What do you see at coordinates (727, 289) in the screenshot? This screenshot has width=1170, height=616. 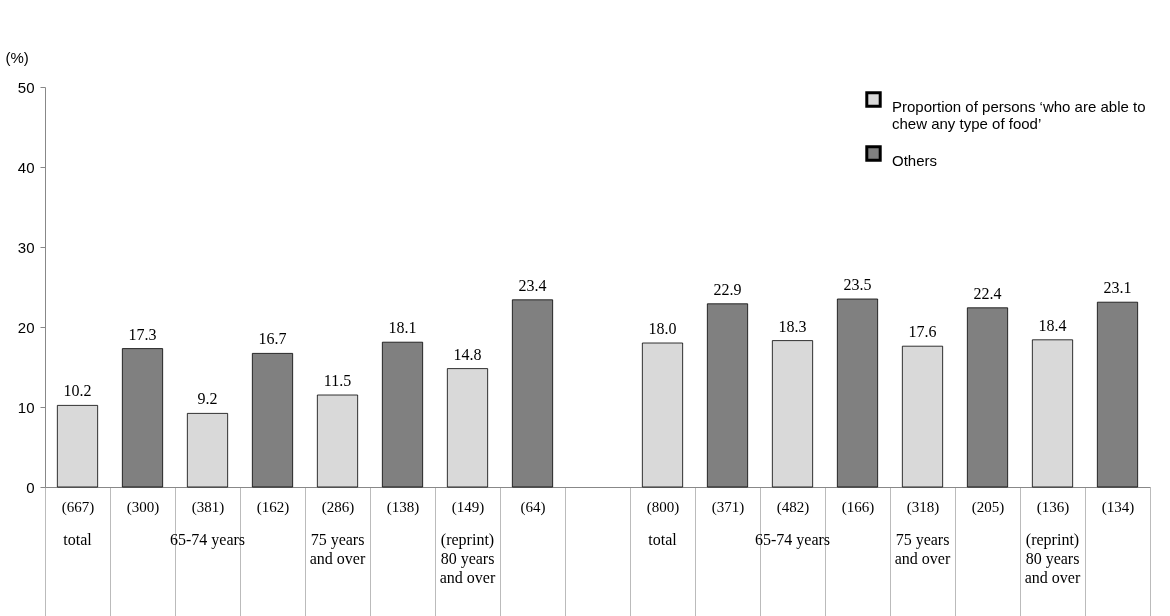 I see `data-label: 22.9` at bounding box center [727, 289].